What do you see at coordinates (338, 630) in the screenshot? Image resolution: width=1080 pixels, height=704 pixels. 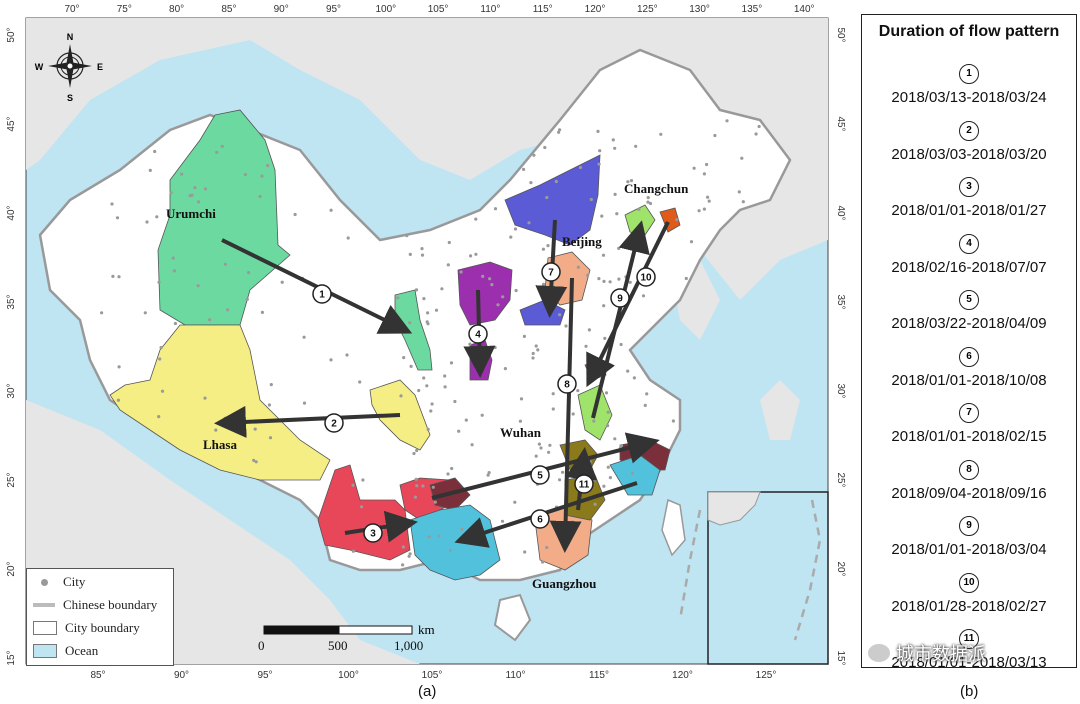 I see `scale-bar` at bounding box center [338, 630].